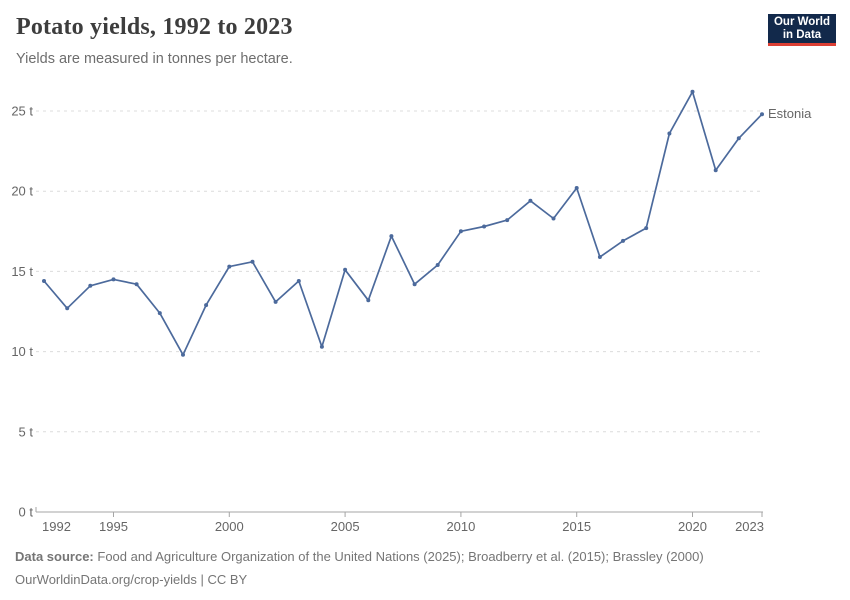 The image size is (850, 600). What do you see at coordinates (460, 526) in the screenshot?
I see `x-tick-label: 2010` at bounding box center [460, 526].